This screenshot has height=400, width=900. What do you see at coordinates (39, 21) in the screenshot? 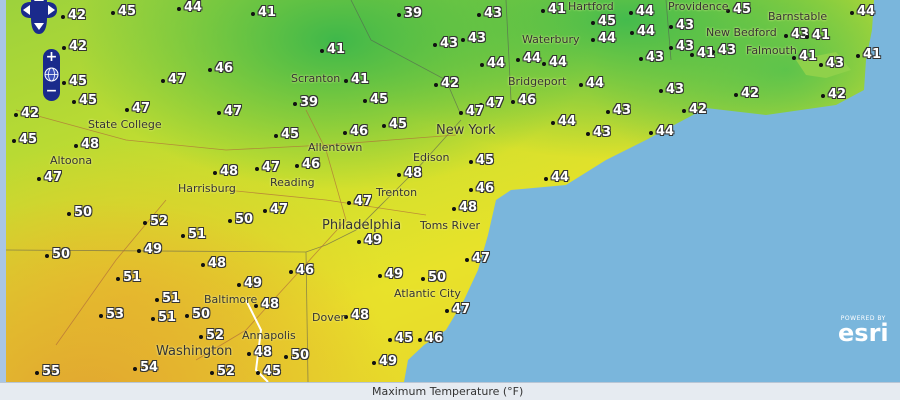
I see `pan-arrows-icon` at bounding box center [39, 21].